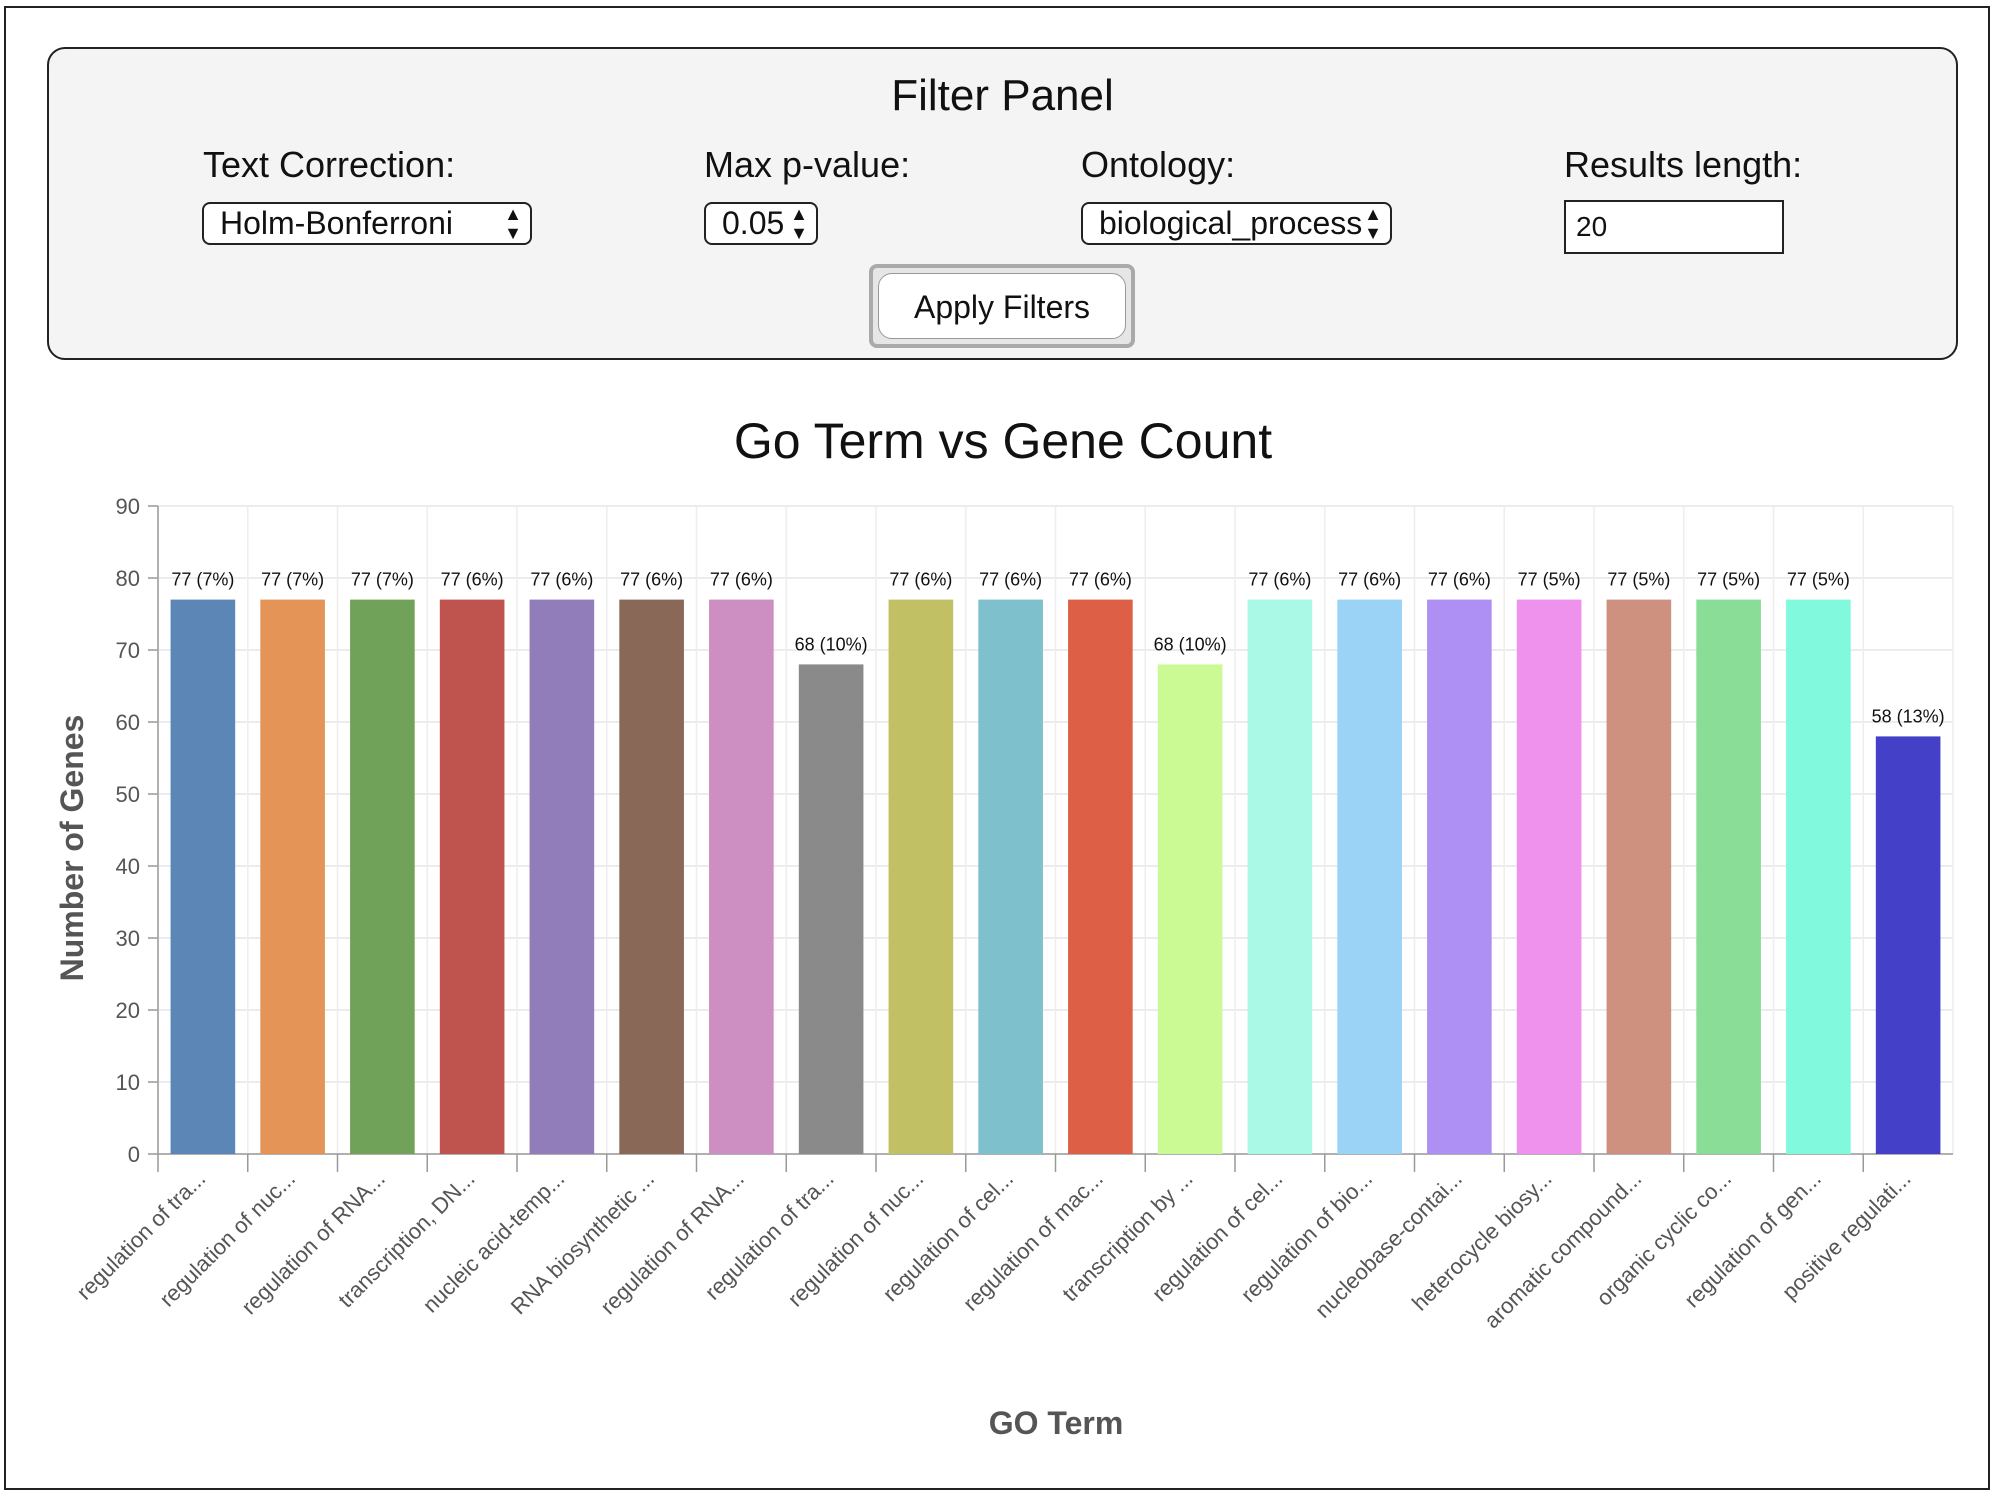  What do you see at coordinates (128, 938) in the screenshot?
I see `y-tick-label: 30` at bounding box center [128, 938].